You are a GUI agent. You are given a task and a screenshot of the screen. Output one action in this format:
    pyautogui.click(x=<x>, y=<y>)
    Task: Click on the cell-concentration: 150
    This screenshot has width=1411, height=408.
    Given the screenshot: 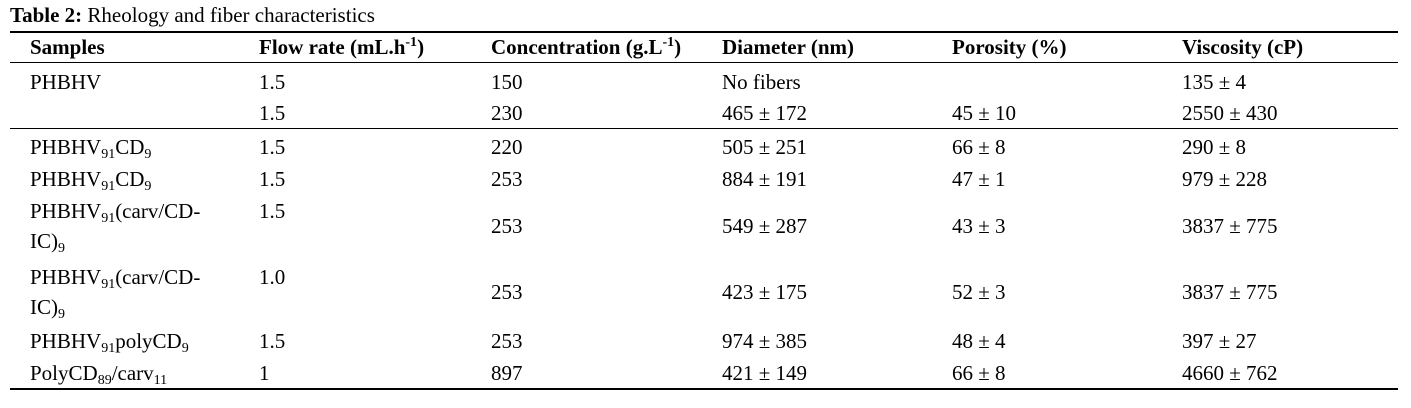 What is the action you would take?
    pyautogui.click(x=507, y=82)
    